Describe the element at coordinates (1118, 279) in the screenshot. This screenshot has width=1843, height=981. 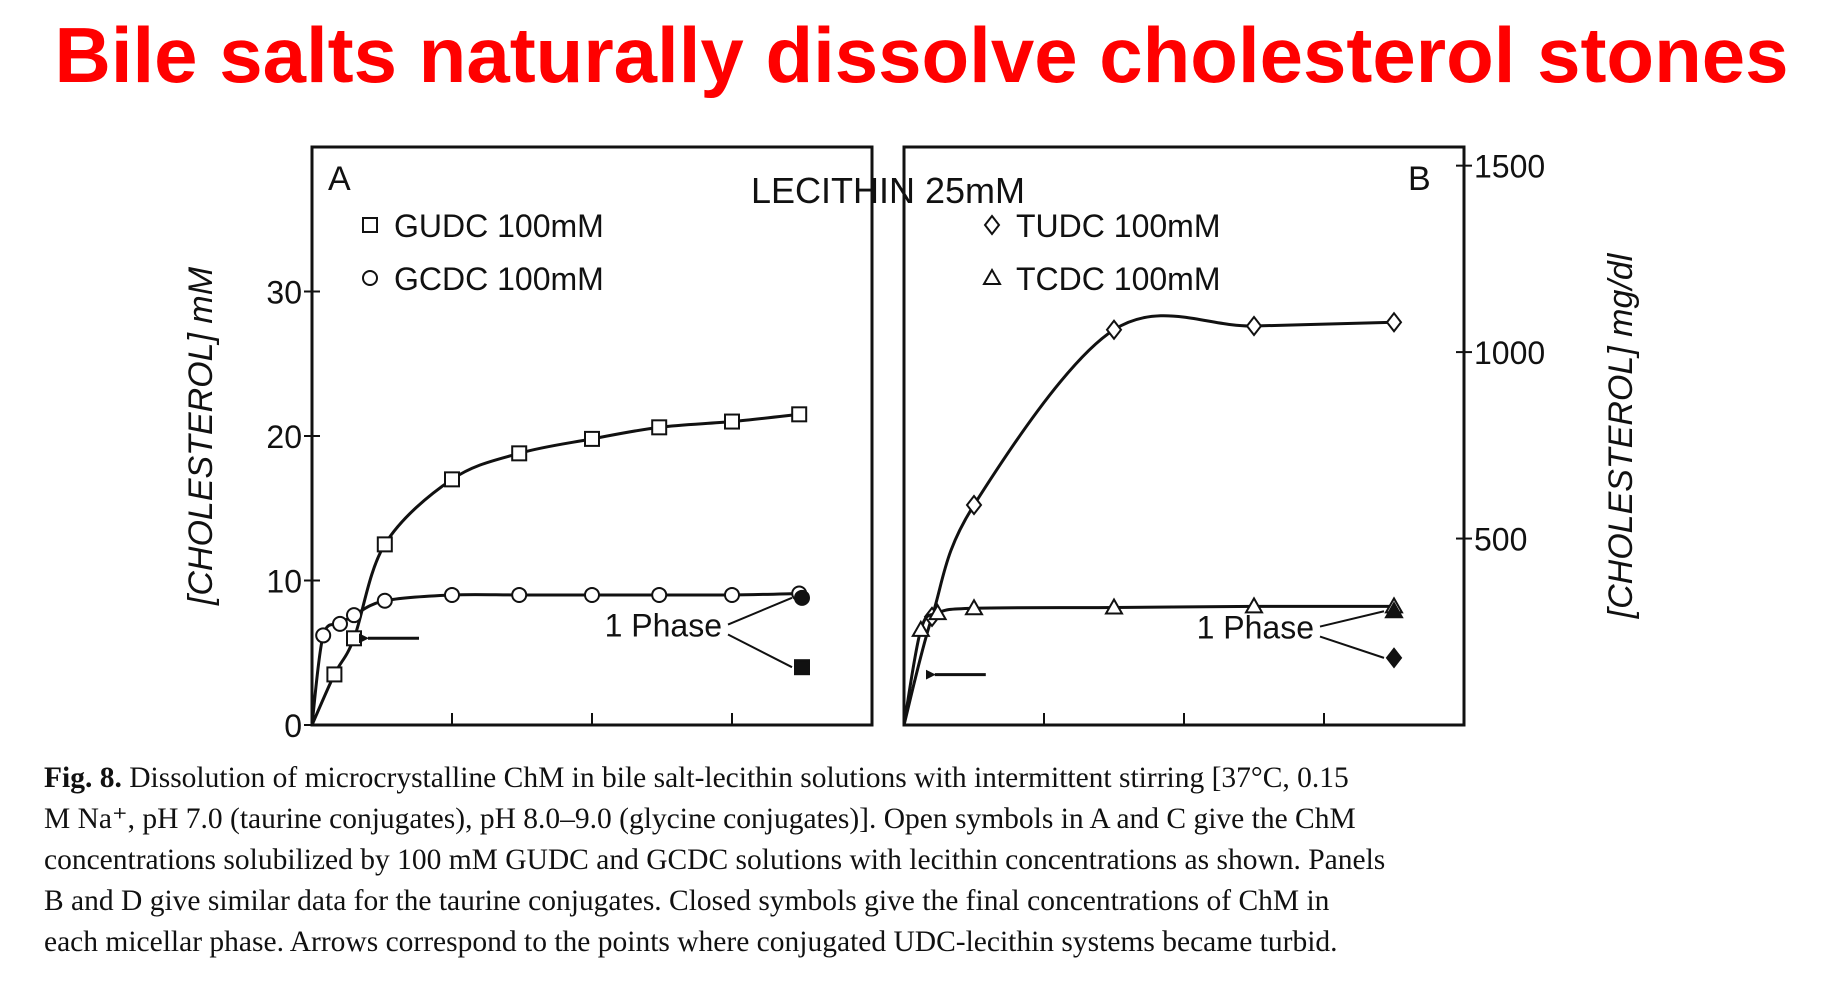
I see `legend-label-b-1: TCDC 100mM` at that location.